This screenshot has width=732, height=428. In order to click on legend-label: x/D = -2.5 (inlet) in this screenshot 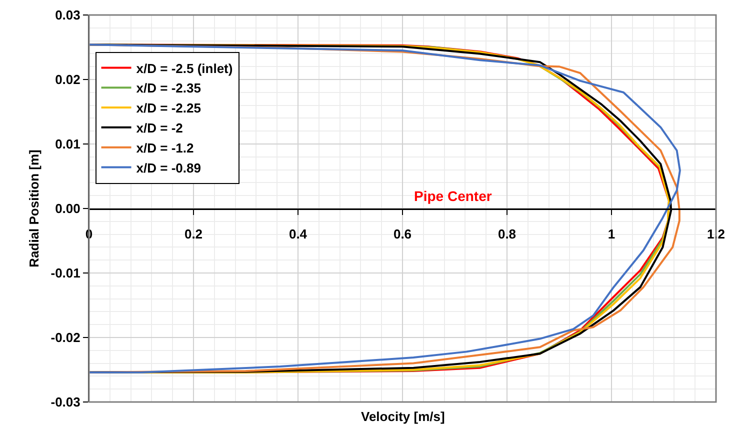, I will do `click(184, 68)`.